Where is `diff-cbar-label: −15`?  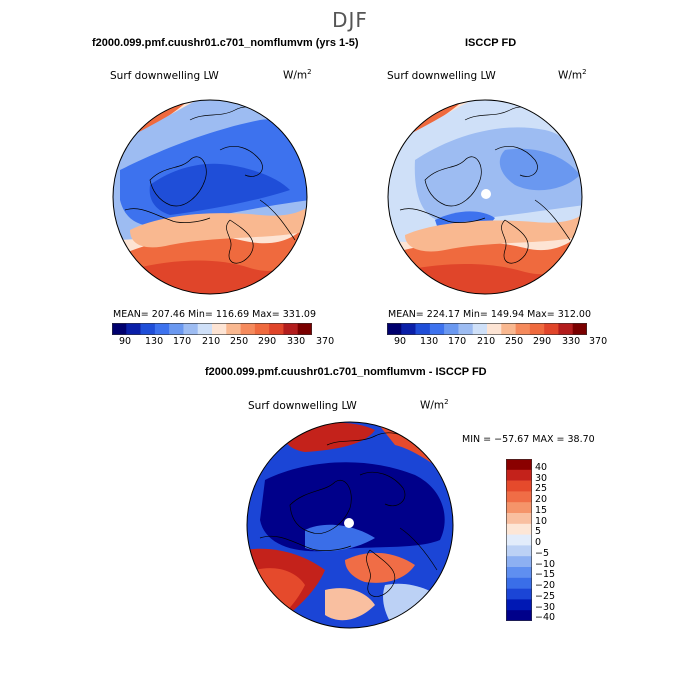
diff-cbar-label: −15 is located at coordinates (545, 574).